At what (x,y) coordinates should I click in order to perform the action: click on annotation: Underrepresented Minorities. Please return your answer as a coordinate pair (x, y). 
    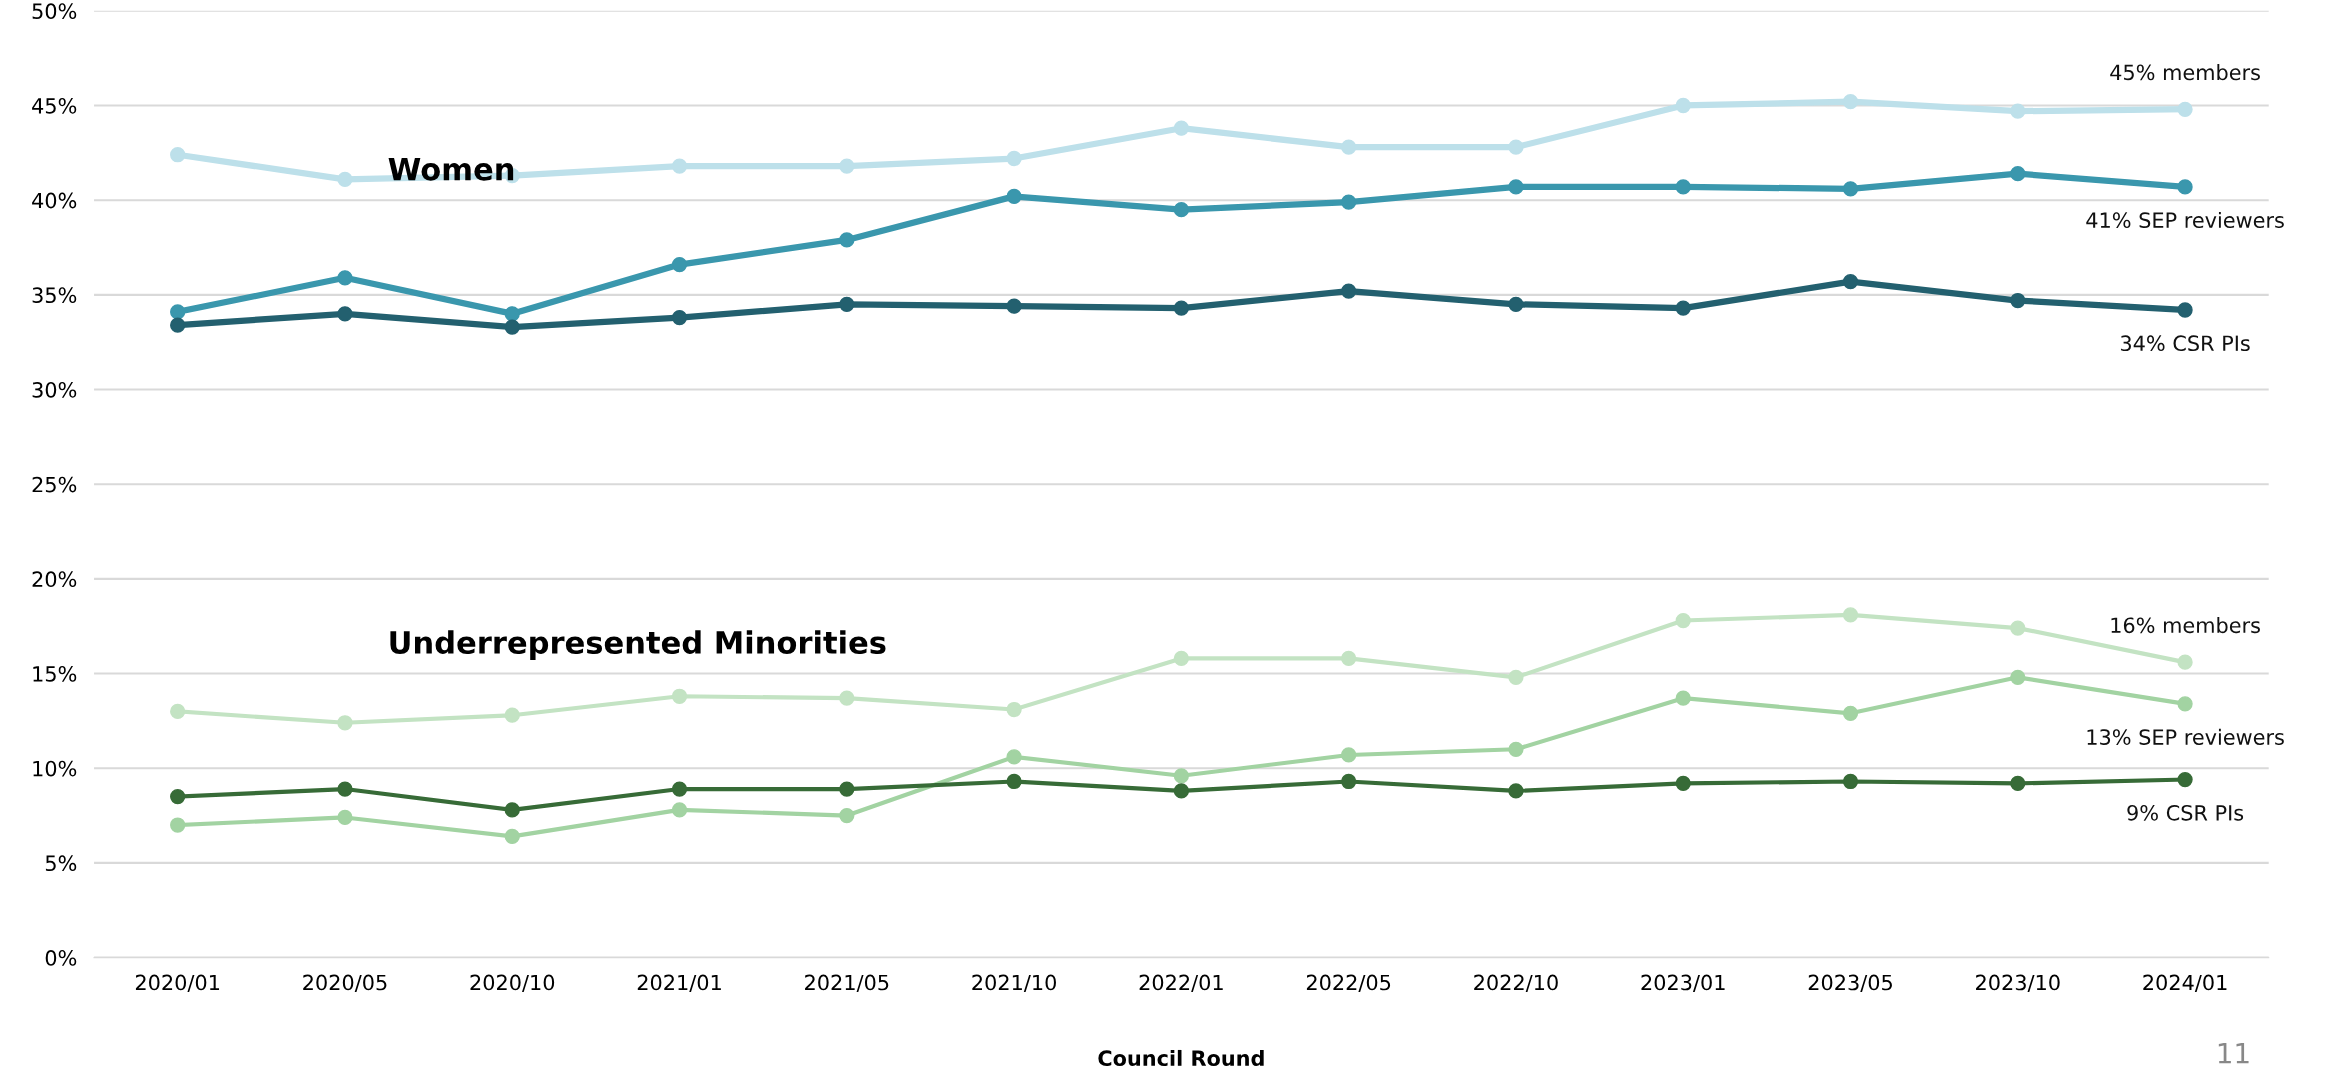
    Looking at the image, I should click on (638, 645).